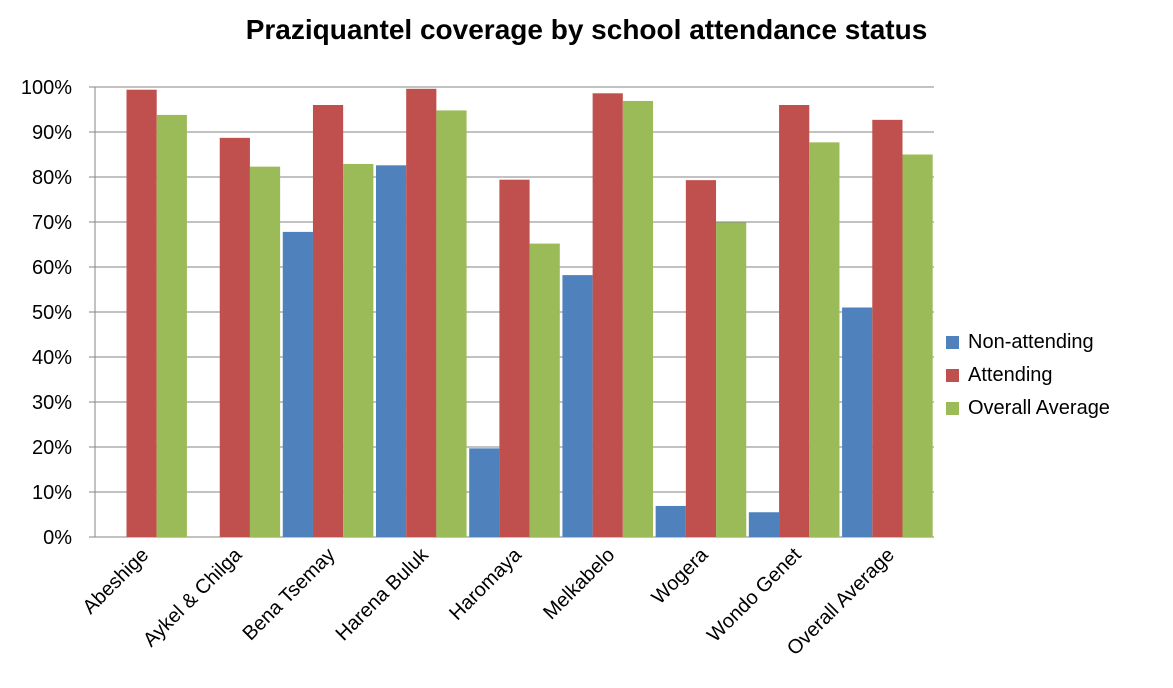  What do you see at coordinates (857, 422) in the screenshot?
I see `bar-non-attending-overall-average` at bounding box center [857, 422].